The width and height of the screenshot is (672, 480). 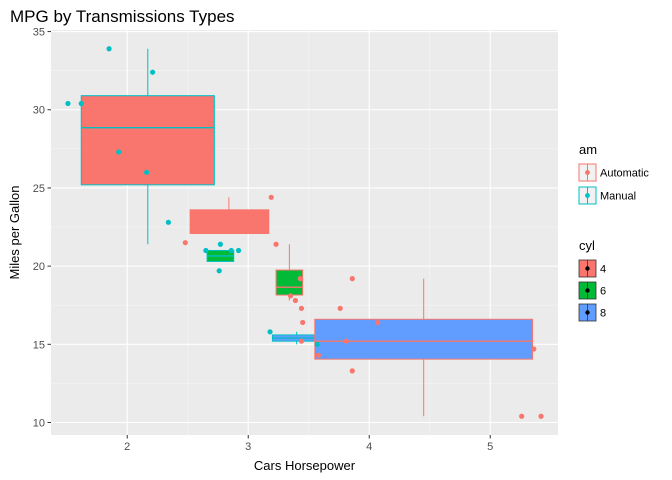 What do you see at coordinates (39, 189) in the screenshot?
I see `y-tick-label: 25` at bounding box center [39, 189].